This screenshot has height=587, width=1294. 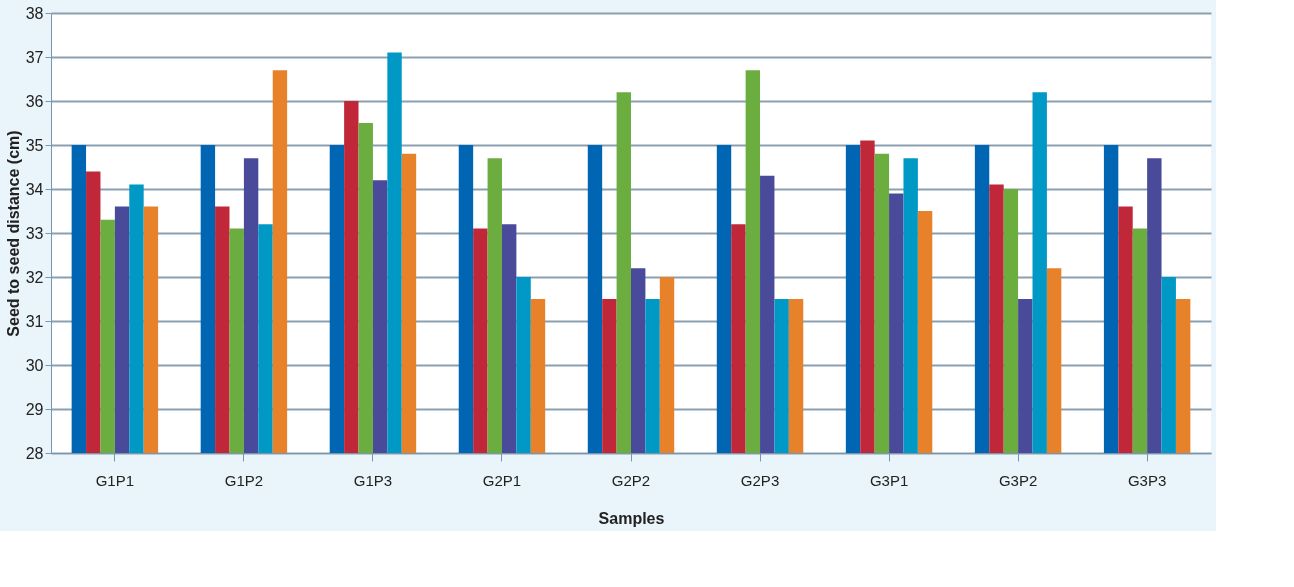 I want to click on x-axis-title: Samples, so click(x=631, y=518).